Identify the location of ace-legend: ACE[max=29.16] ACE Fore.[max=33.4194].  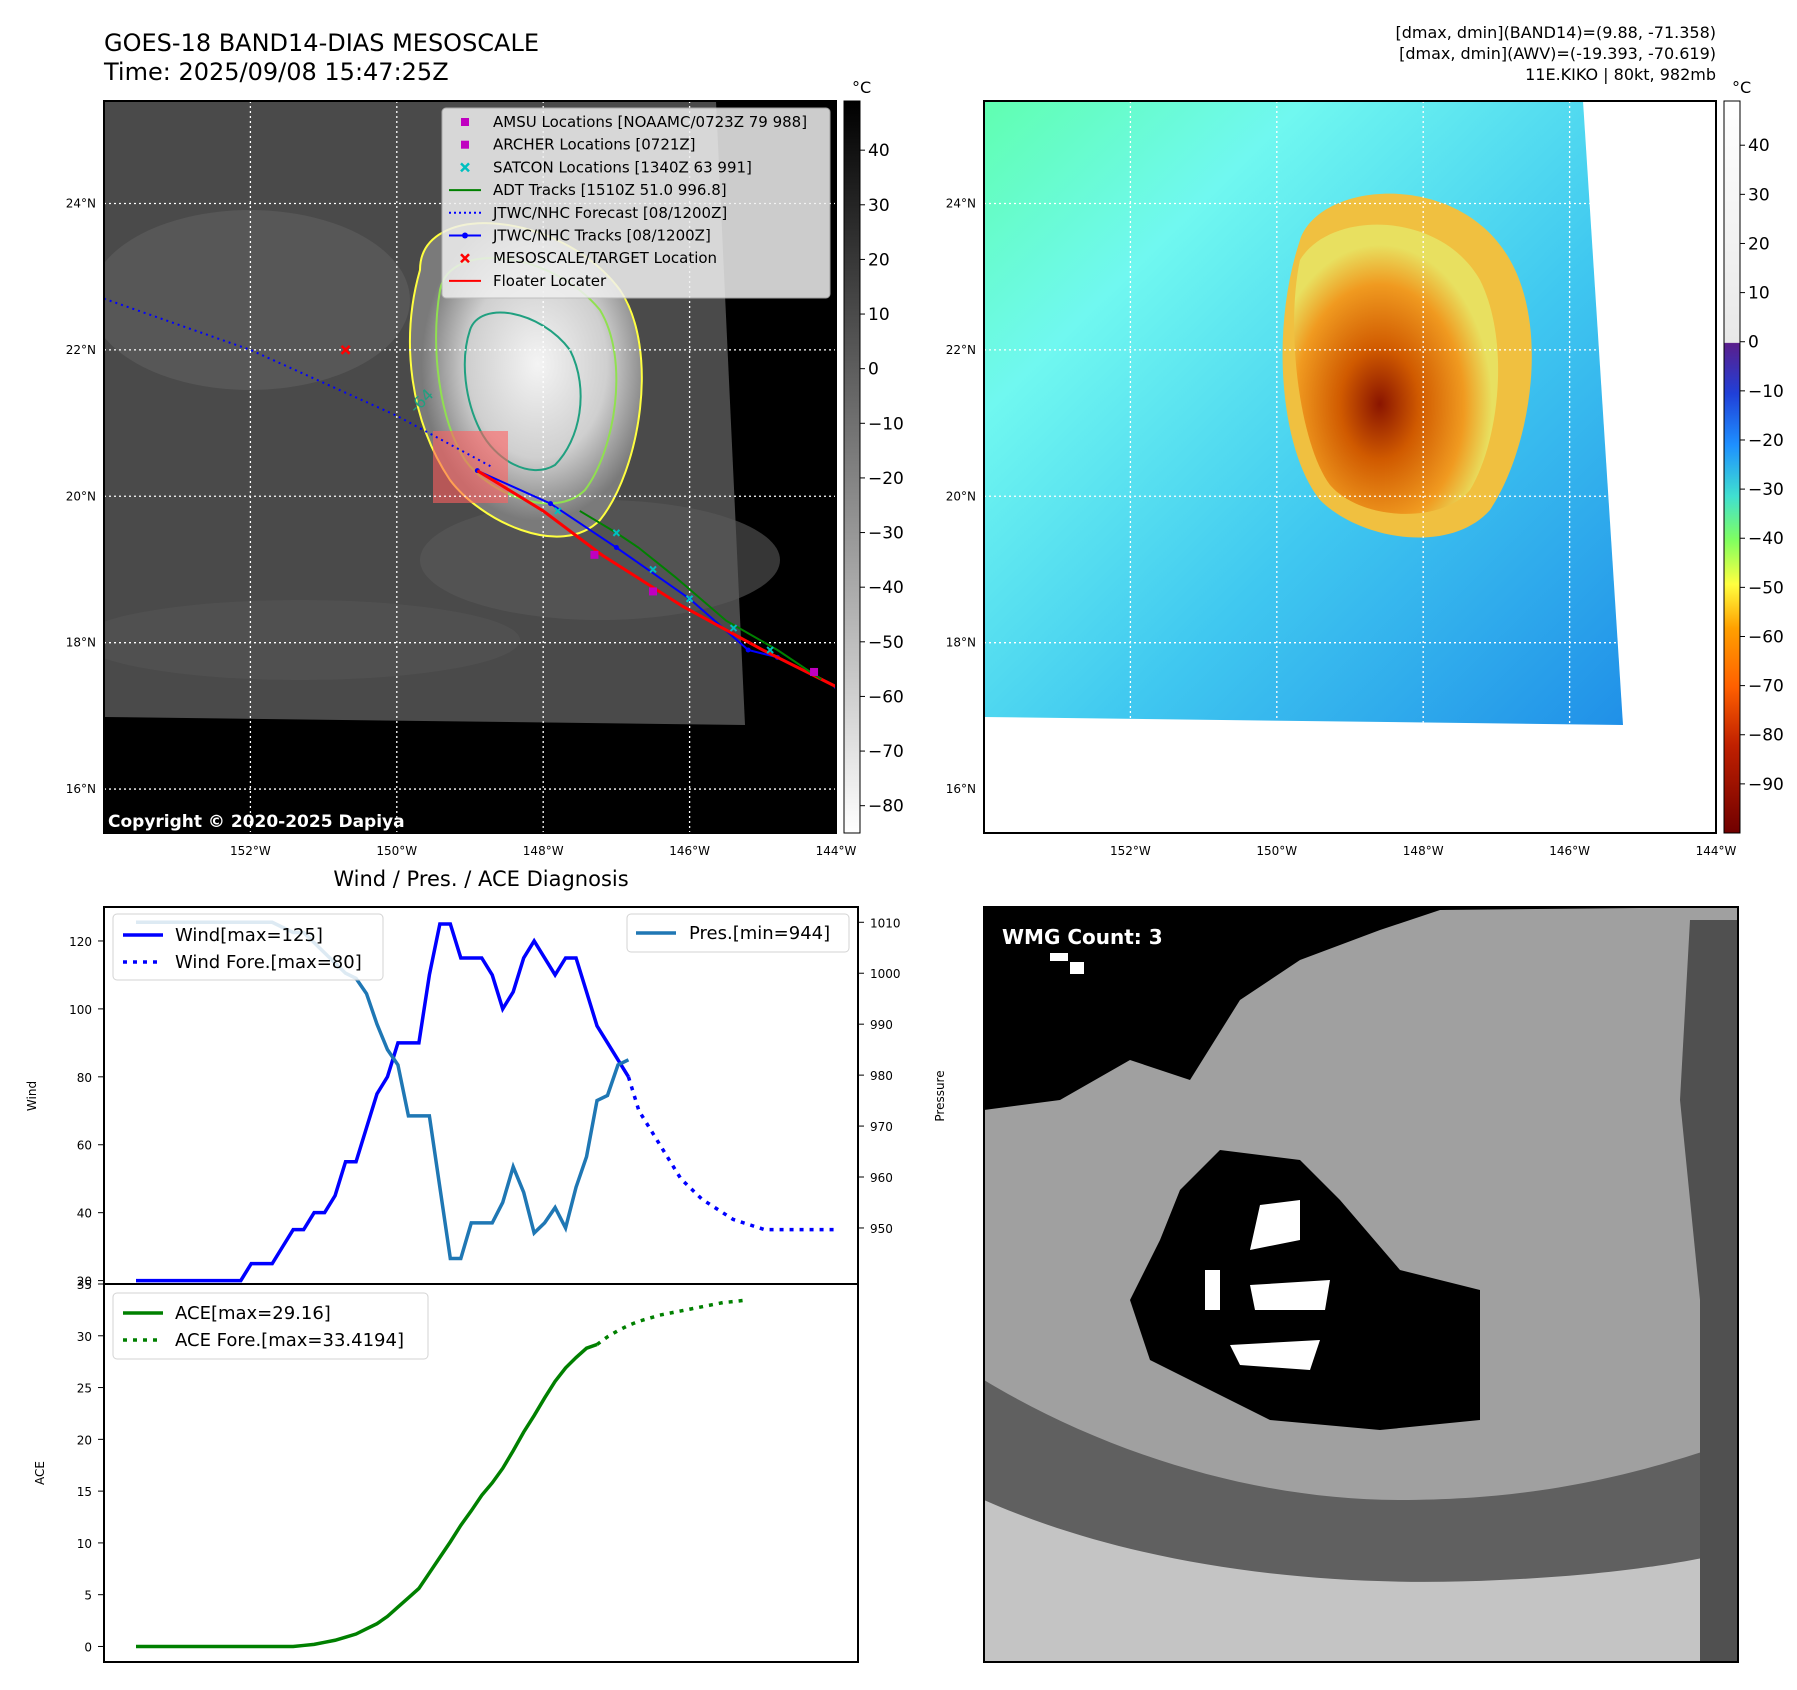
(270, 1326).